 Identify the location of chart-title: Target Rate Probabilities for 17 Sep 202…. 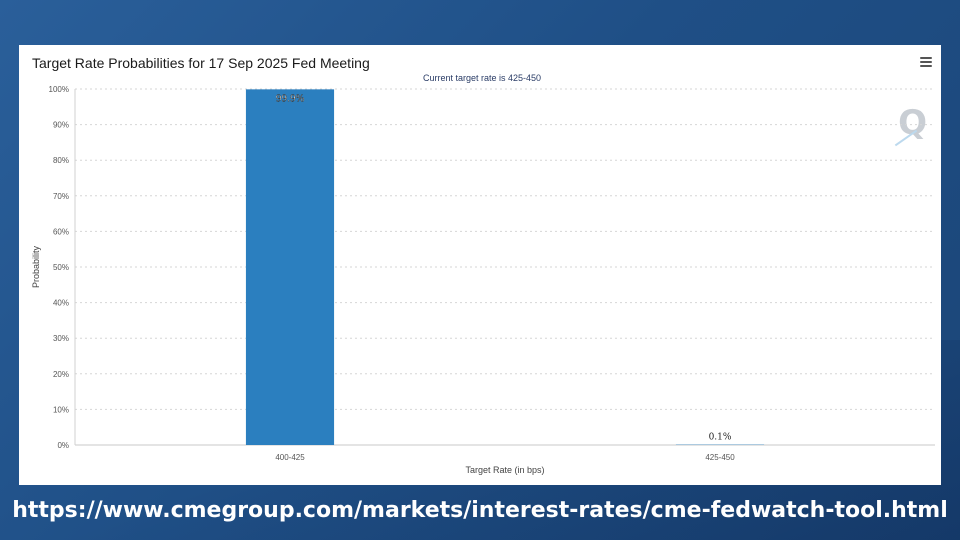
(201, 63).